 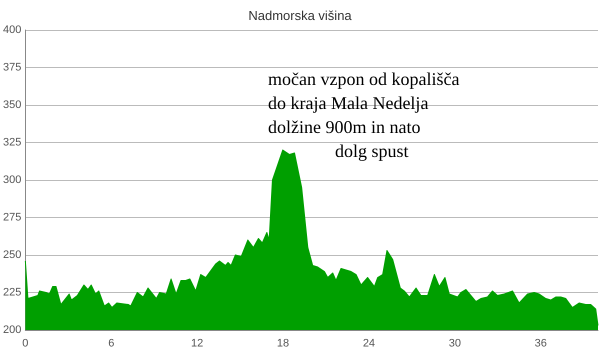 What do you see at coordinates (12, 218) in the screenshot?
I see `y-tick-label: 275` at bounding box center [12, 218].